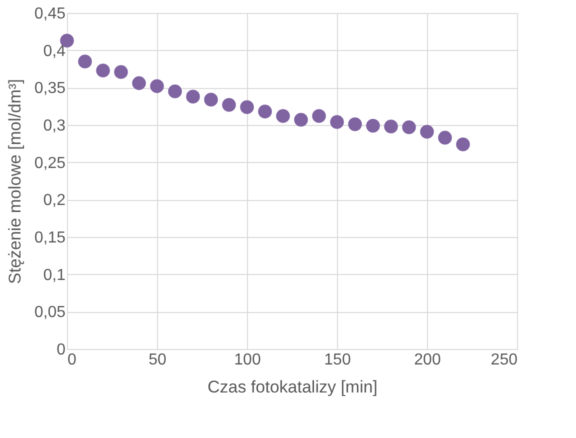 This screenshot has height=438, width=576. I want to click on y-tick-label: 0,1, so click(54, 275).